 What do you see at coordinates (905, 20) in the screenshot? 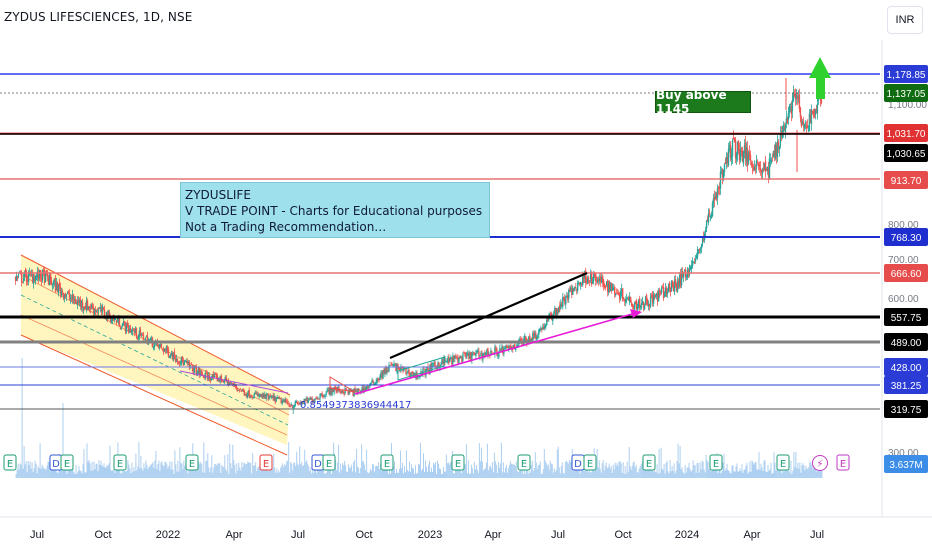
I see `currency-button: INR` at bounding box center [905, 20].